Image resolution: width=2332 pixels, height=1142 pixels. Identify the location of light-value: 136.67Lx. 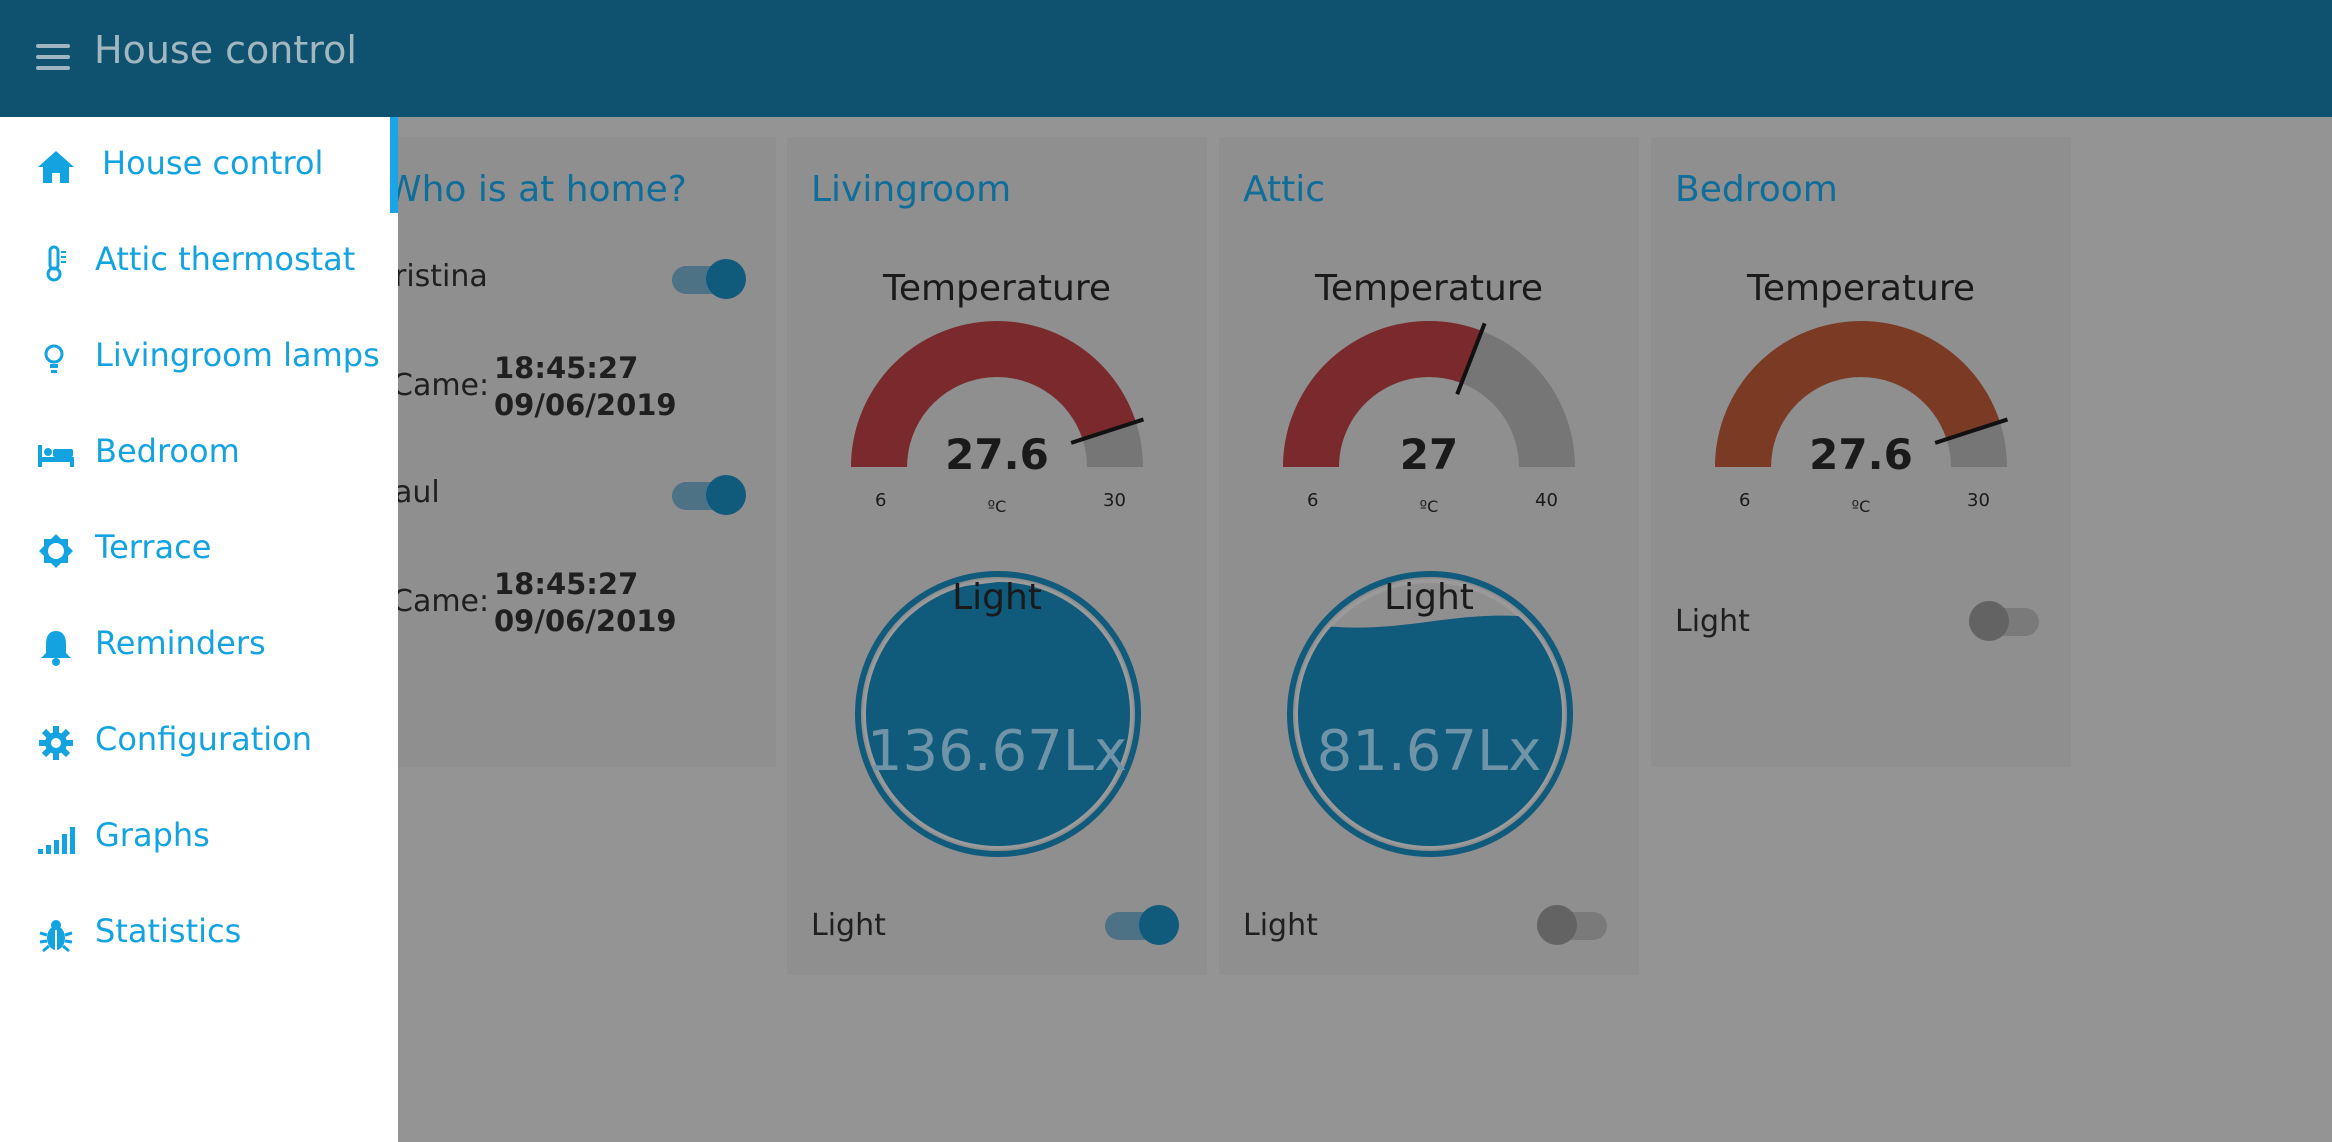
(997, 751).